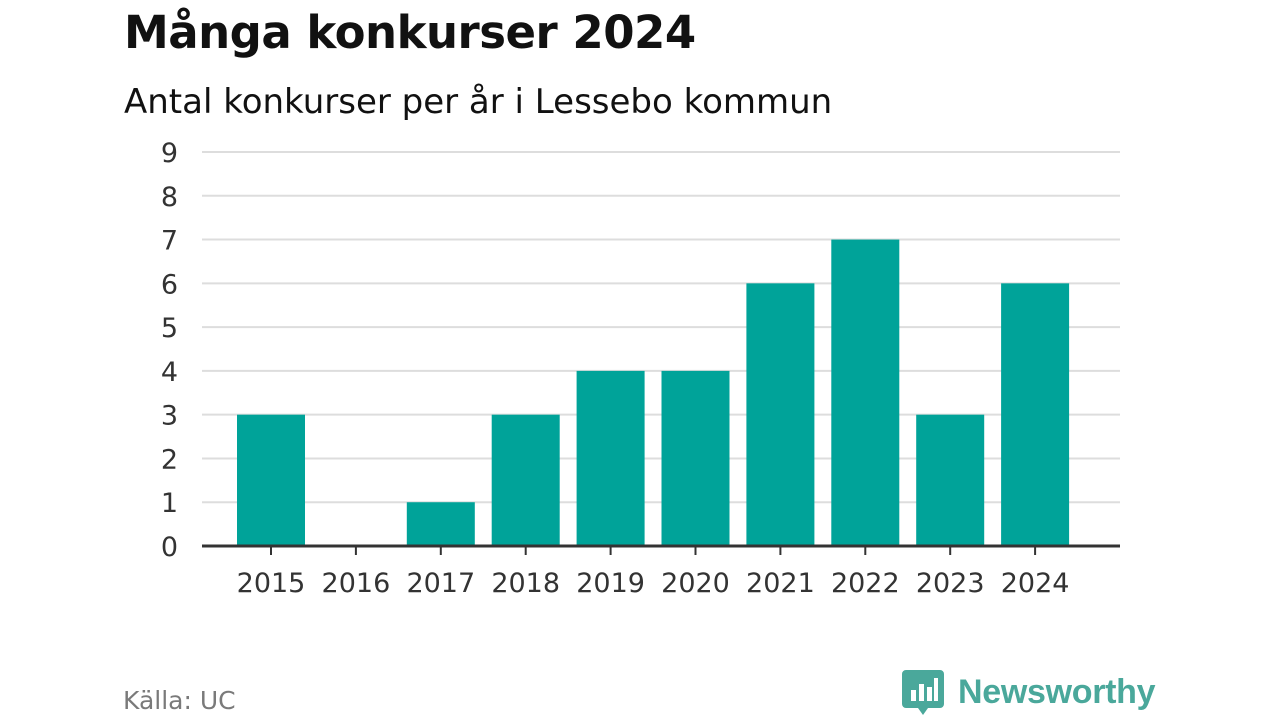 Image resolution: width=1280 pixels, height=720 pixels. What do you see at coordinates (169, 547) in the screenshot?
I see `y-tick-label: 0` at bounding box center [169, 547].